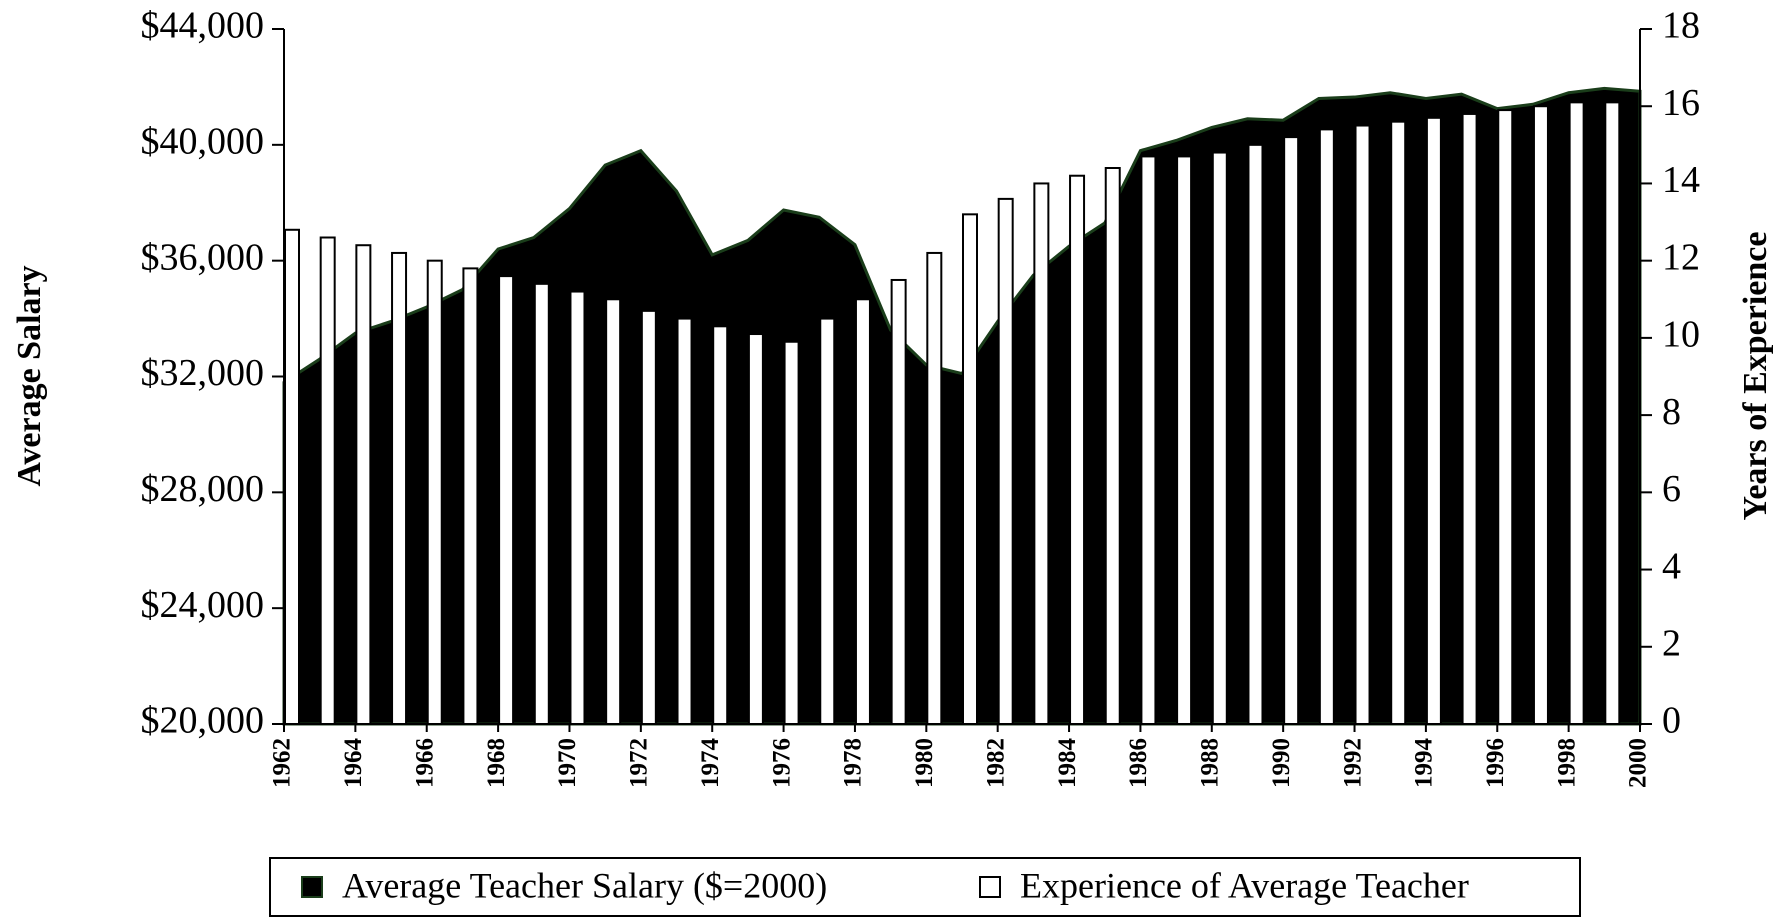 Image resolution: width=1786 pixels, height=919 pixels. What do you see at coordinates (1244, 885) in the screenshot?
I see `legend-label: Experience of Average Teacher` at bounding box center [1244, 885].